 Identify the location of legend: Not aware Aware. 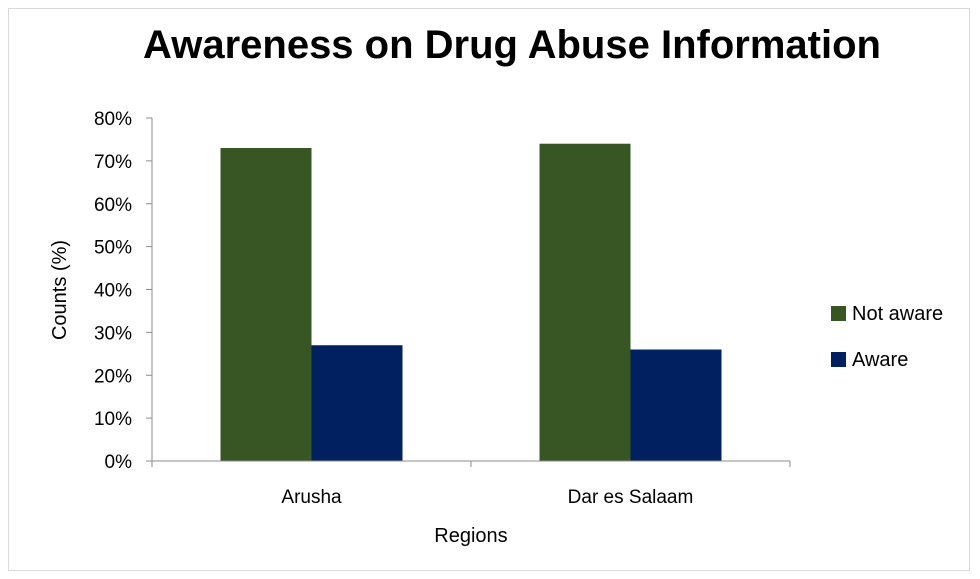
(887, 337).